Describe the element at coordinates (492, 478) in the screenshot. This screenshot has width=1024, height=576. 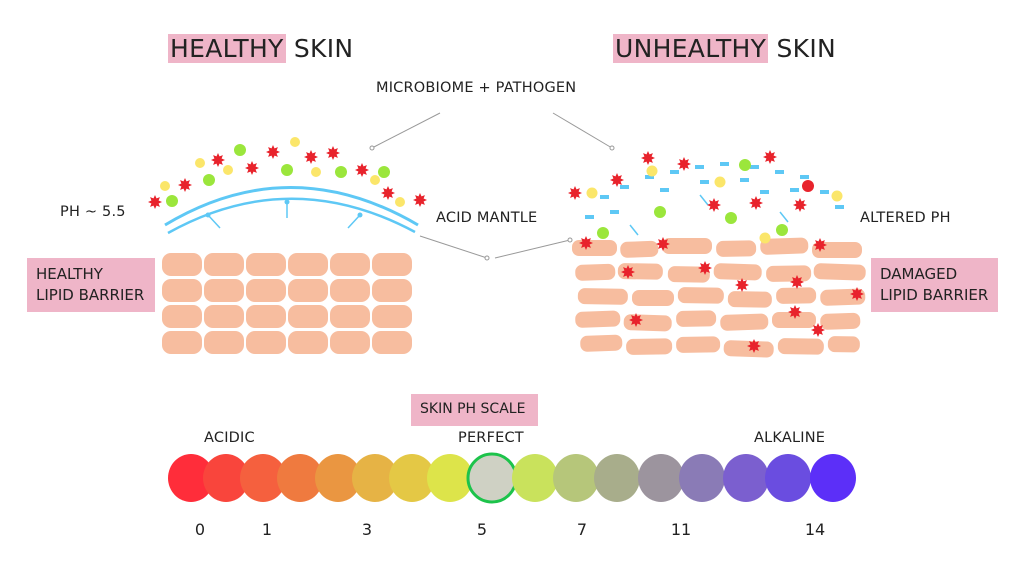
I see `ph-circle-selected` at that location.